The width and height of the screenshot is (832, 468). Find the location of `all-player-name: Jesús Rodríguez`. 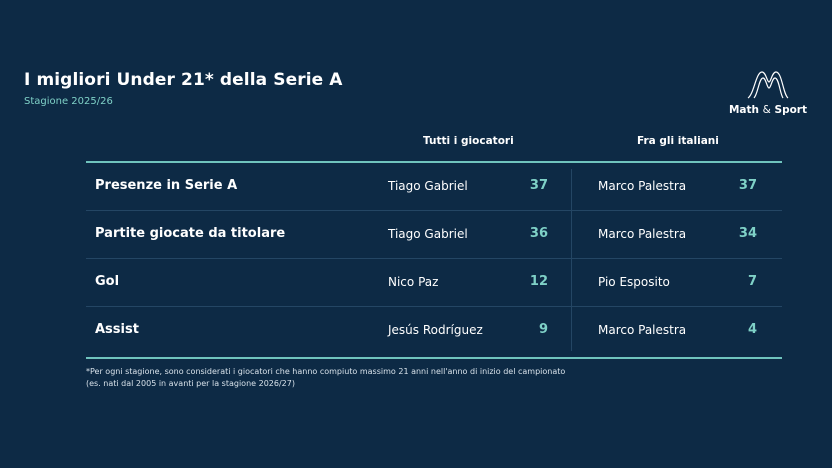

all-player-name: Jesús Rodríguez is located at coordinates (435, 330).